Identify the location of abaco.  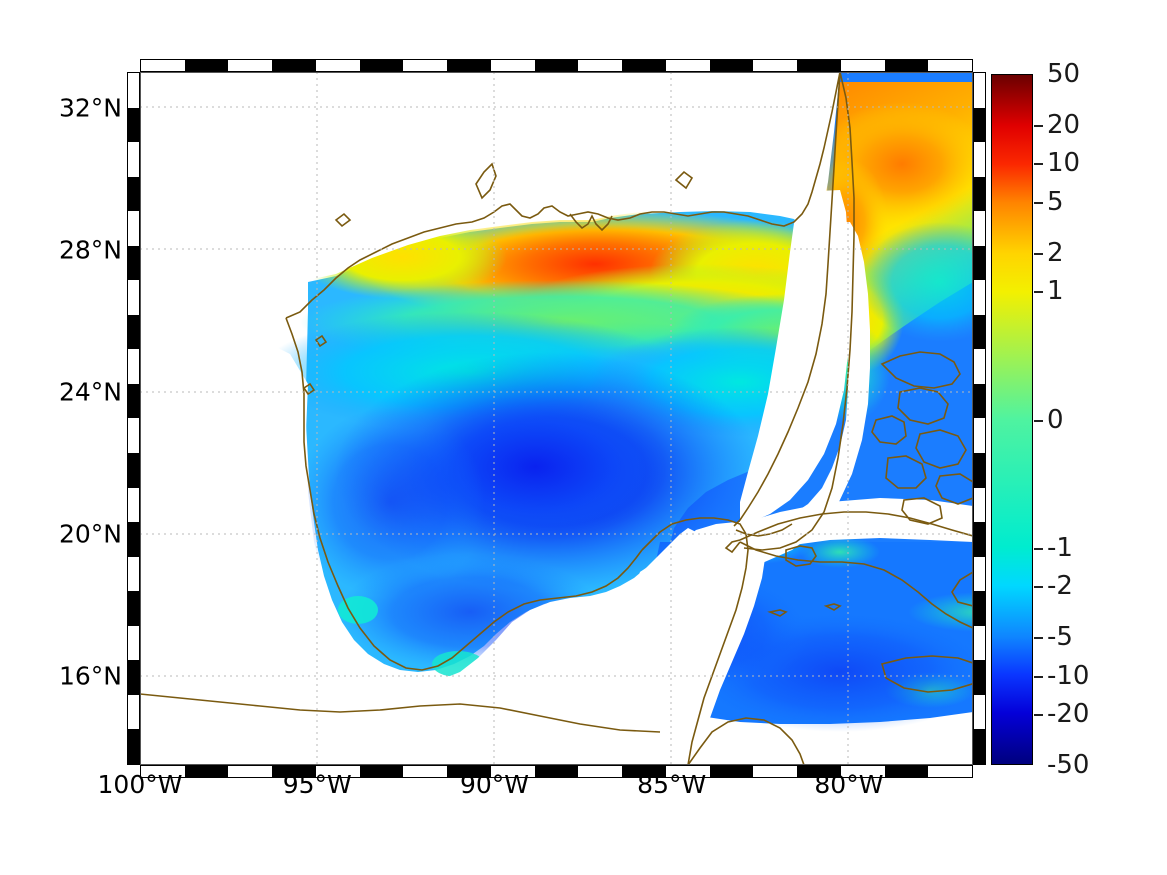
(923, 406).